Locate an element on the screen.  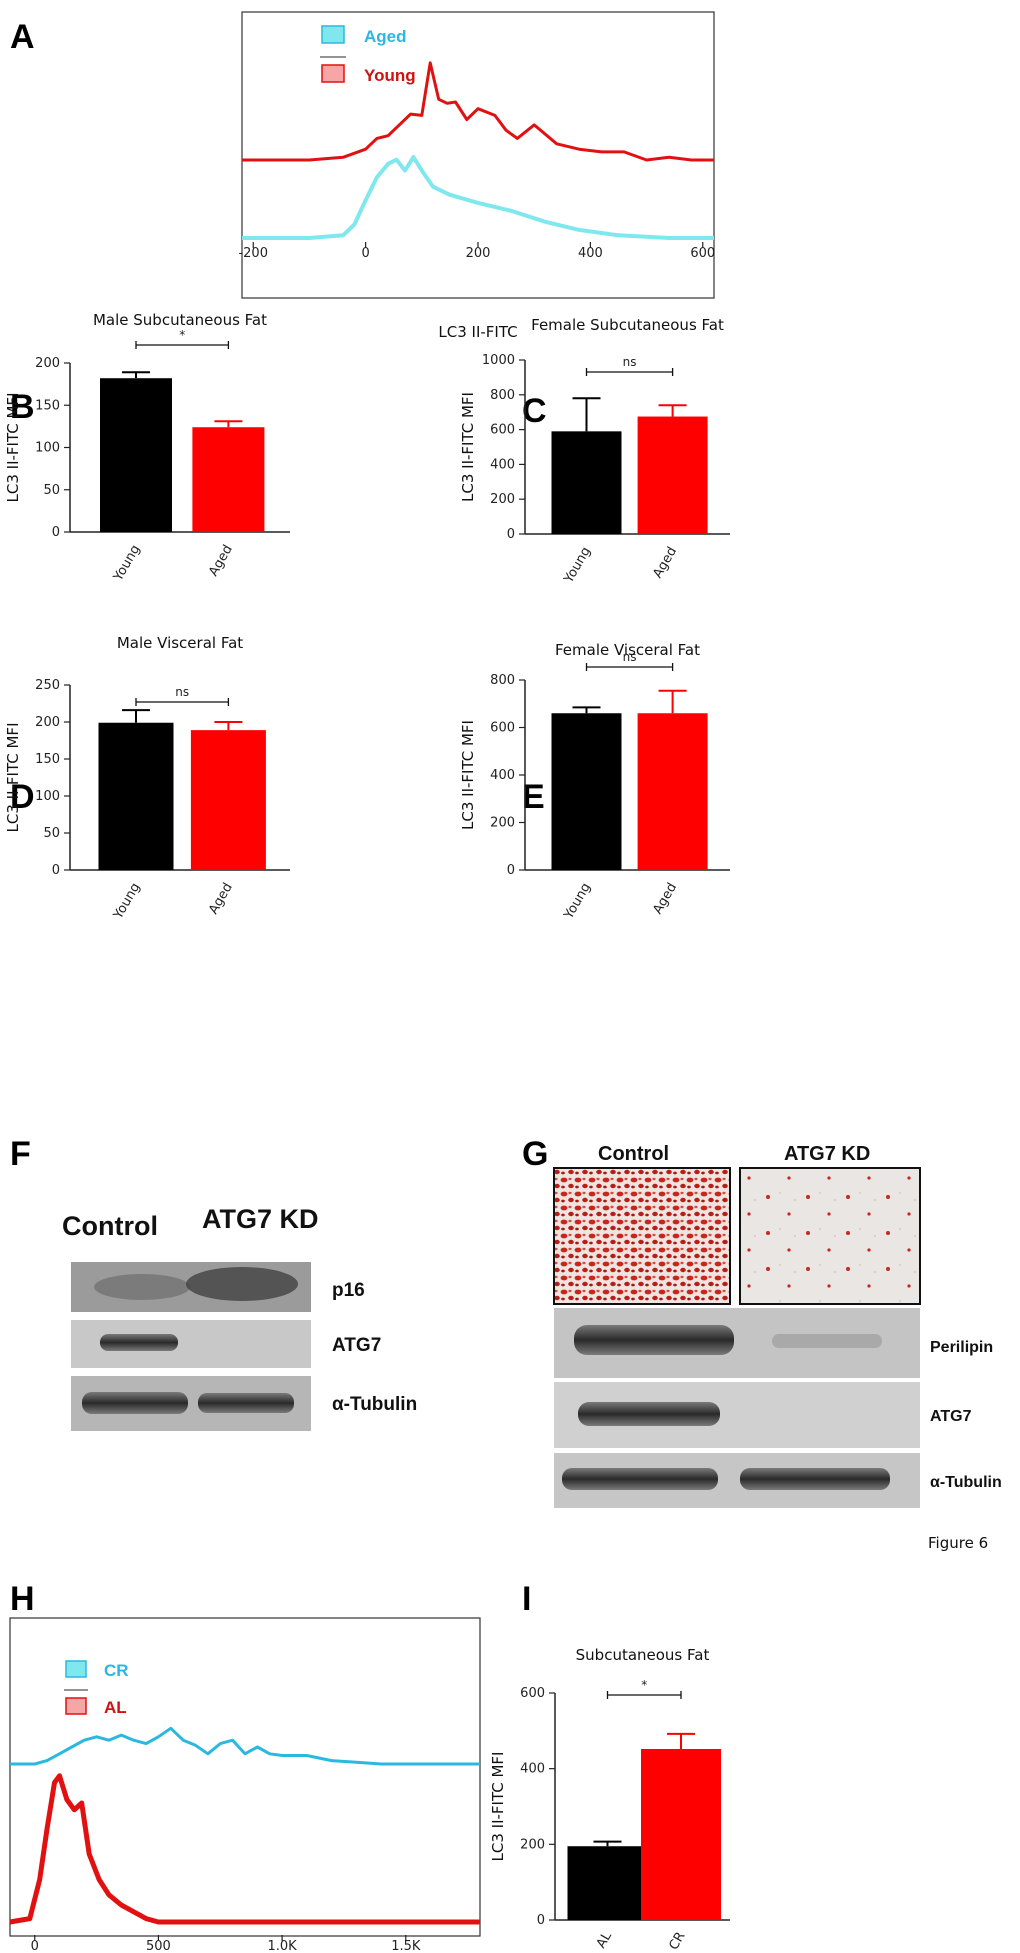
blot-f-header-control: Control is located at coordinates (110, 1226).